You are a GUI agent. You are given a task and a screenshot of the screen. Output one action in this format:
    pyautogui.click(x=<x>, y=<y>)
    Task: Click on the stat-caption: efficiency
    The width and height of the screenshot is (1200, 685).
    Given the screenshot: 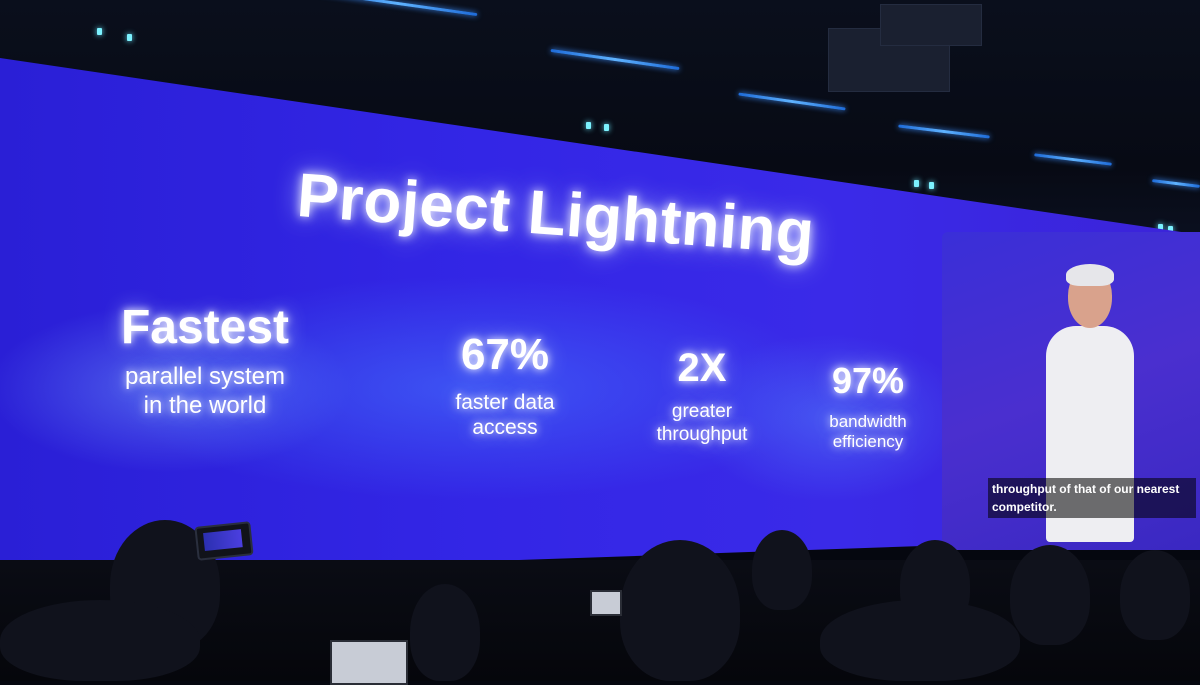 What is the action you would take?
    pyautogui.click(x=868, y=442)
    